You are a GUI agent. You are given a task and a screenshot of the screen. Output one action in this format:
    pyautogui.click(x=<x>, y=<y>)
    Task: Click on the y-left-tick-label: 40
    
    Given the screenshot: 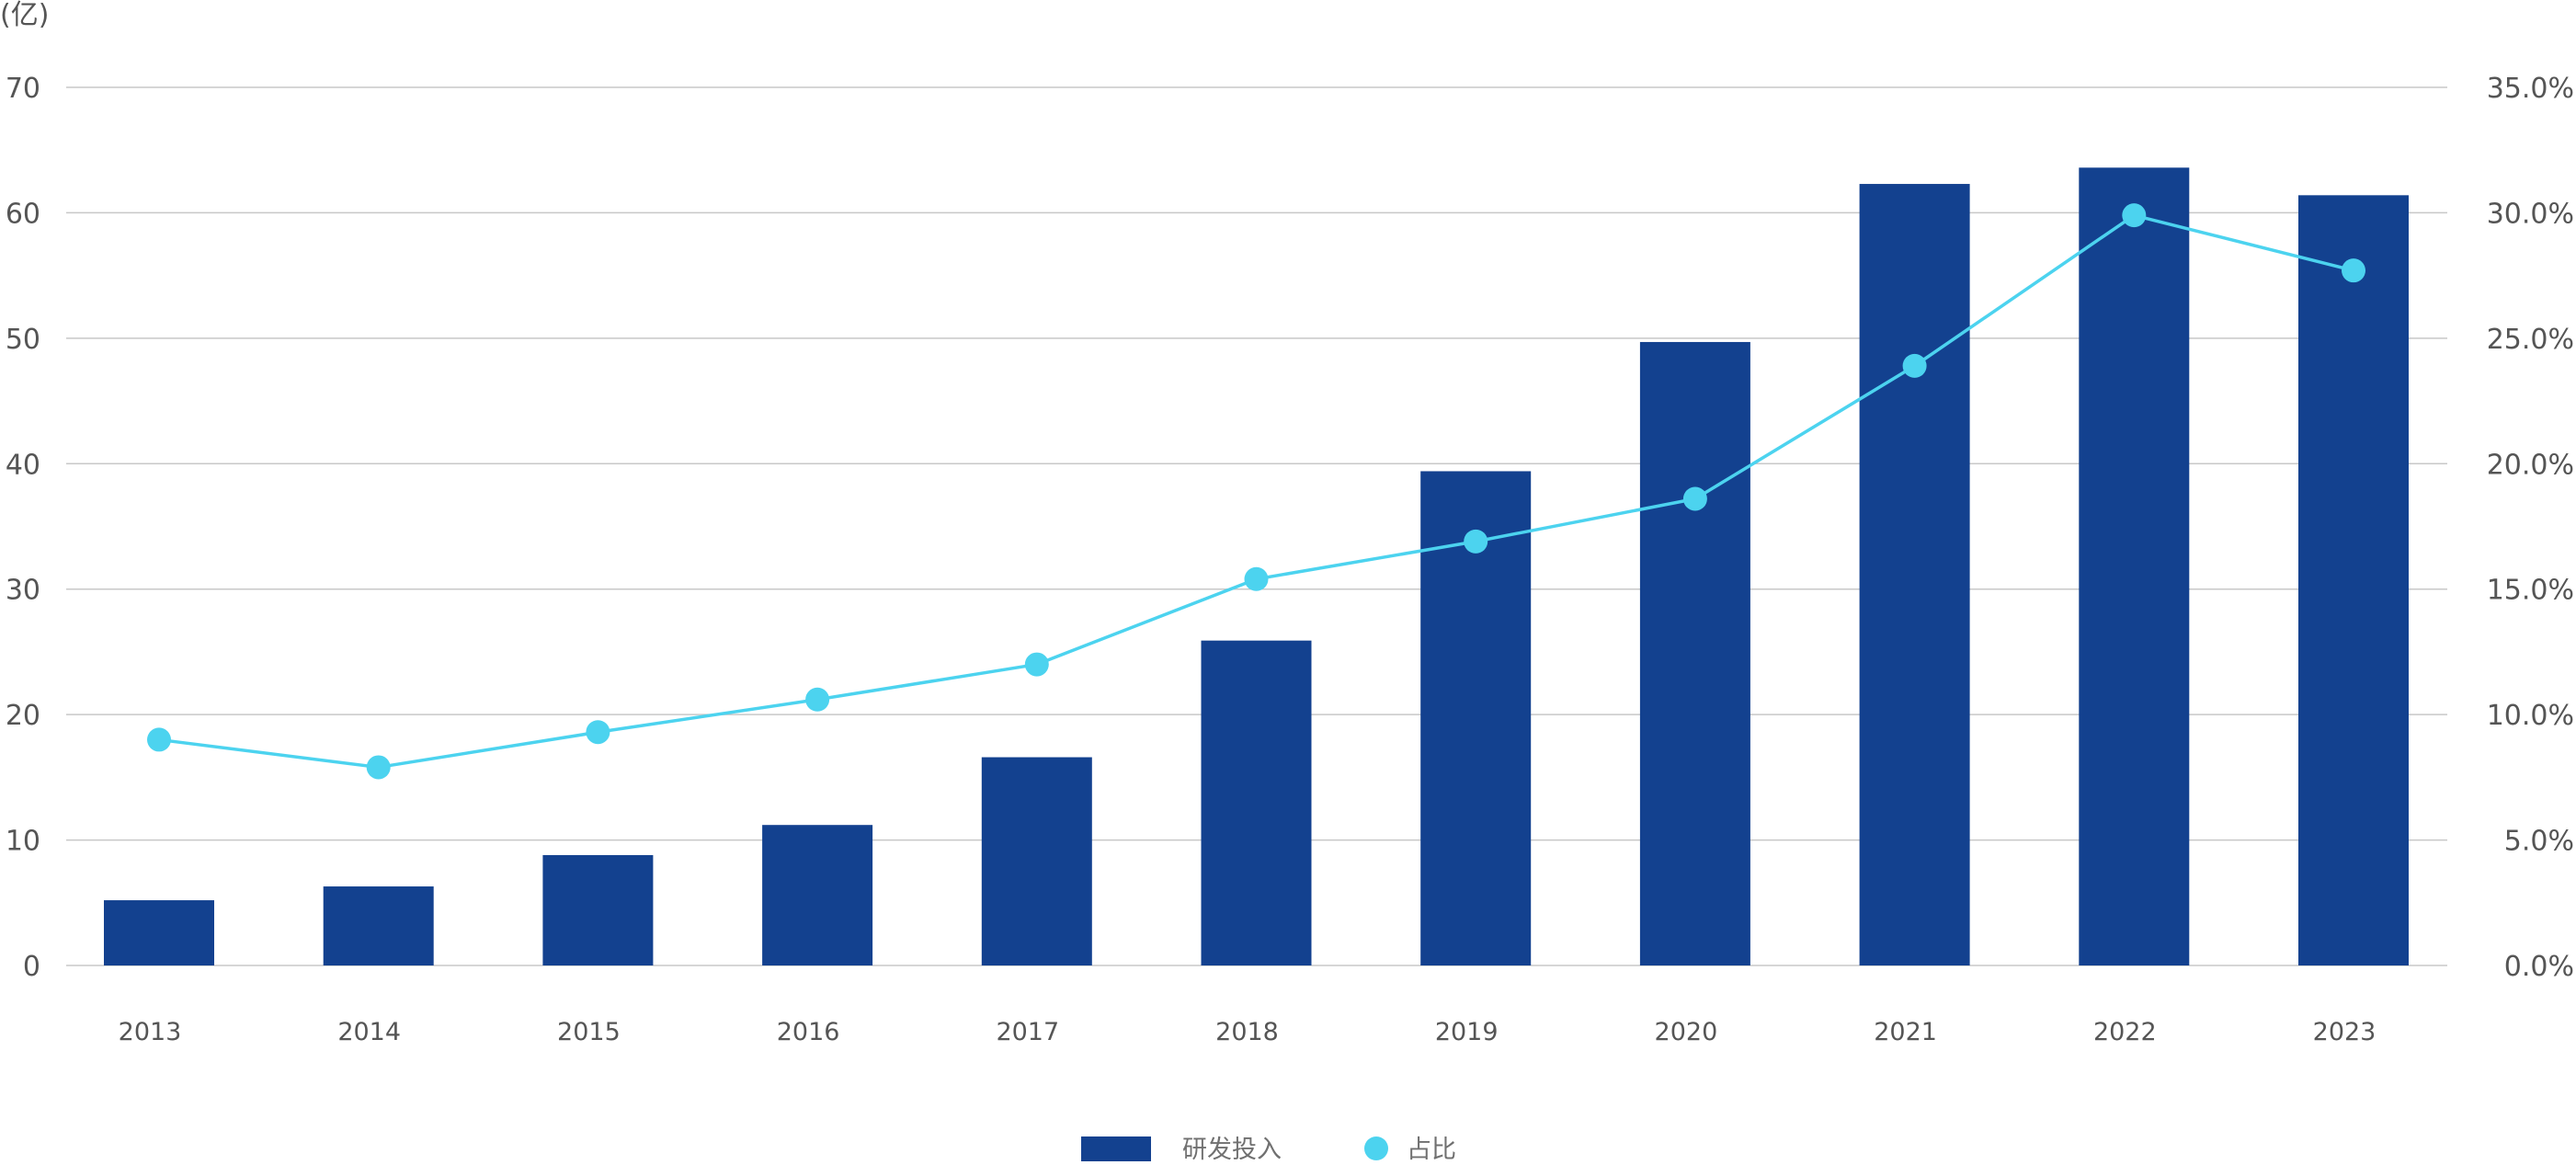 What is the action you would take?
    pyautogui.click(x=23, y=465)
    